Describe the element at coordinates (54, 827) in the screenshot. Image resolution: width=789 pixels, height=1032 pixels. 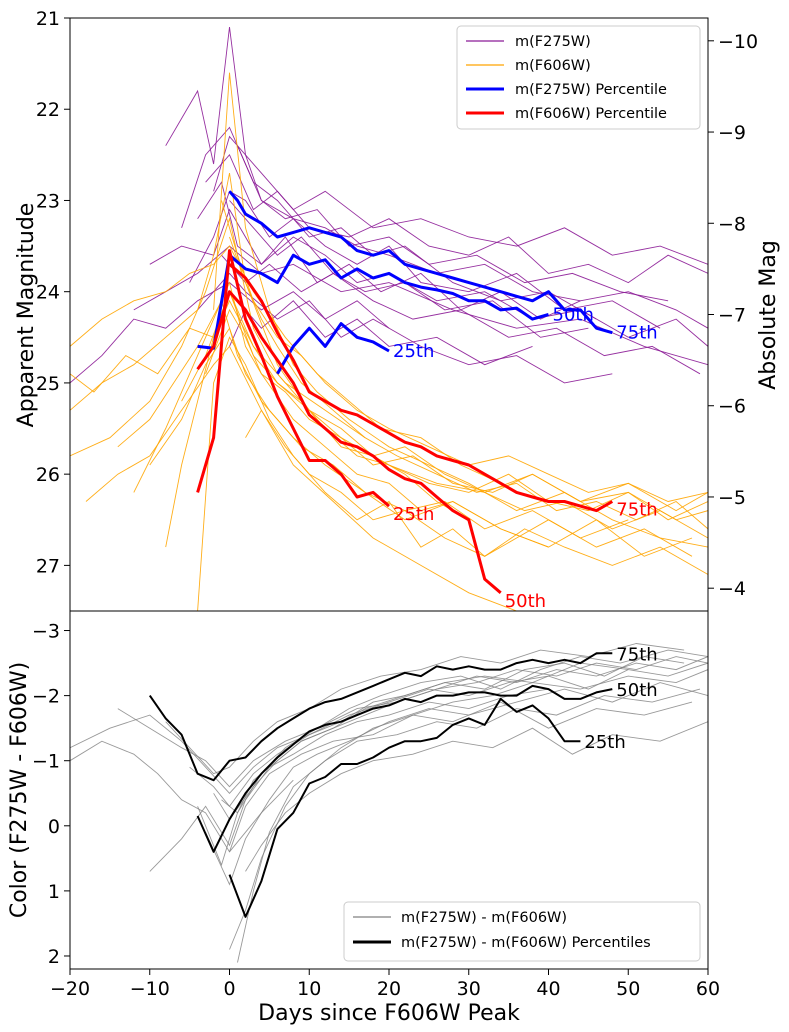
I see `y-tick-label: 0` at that location.